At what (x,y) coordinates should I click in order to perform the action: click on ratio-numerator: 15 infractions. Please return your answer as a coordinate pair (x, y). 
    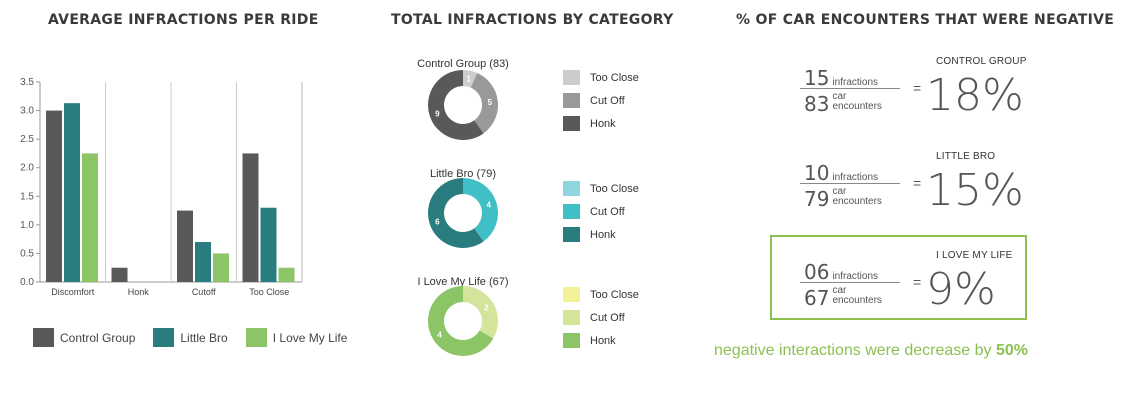
    Looking at the image, I should click on (841, 78).